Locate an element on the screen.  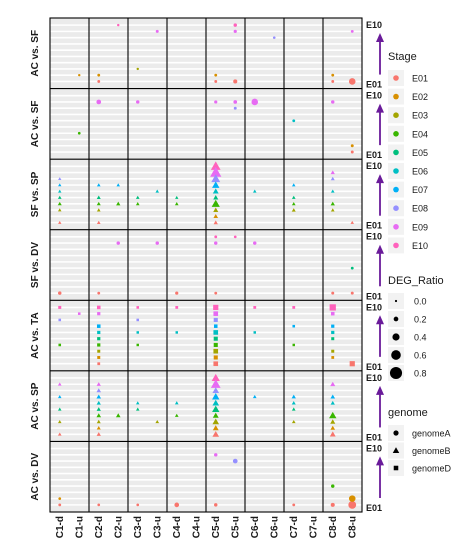
x-tick-label: C2-d is located at coordinates (99, 527).